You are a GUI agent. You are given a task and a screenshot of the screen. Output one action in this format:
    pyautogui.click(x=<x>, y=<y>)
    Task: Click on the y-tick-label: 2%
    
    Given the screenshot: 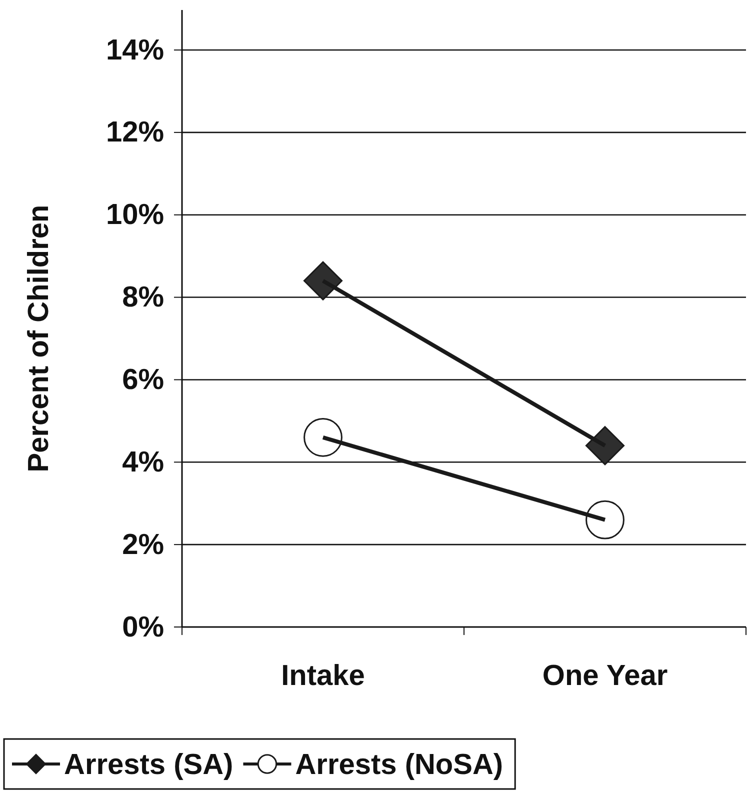 What is the action you would take?
    pyautogui.click(x=143, y=544)
    